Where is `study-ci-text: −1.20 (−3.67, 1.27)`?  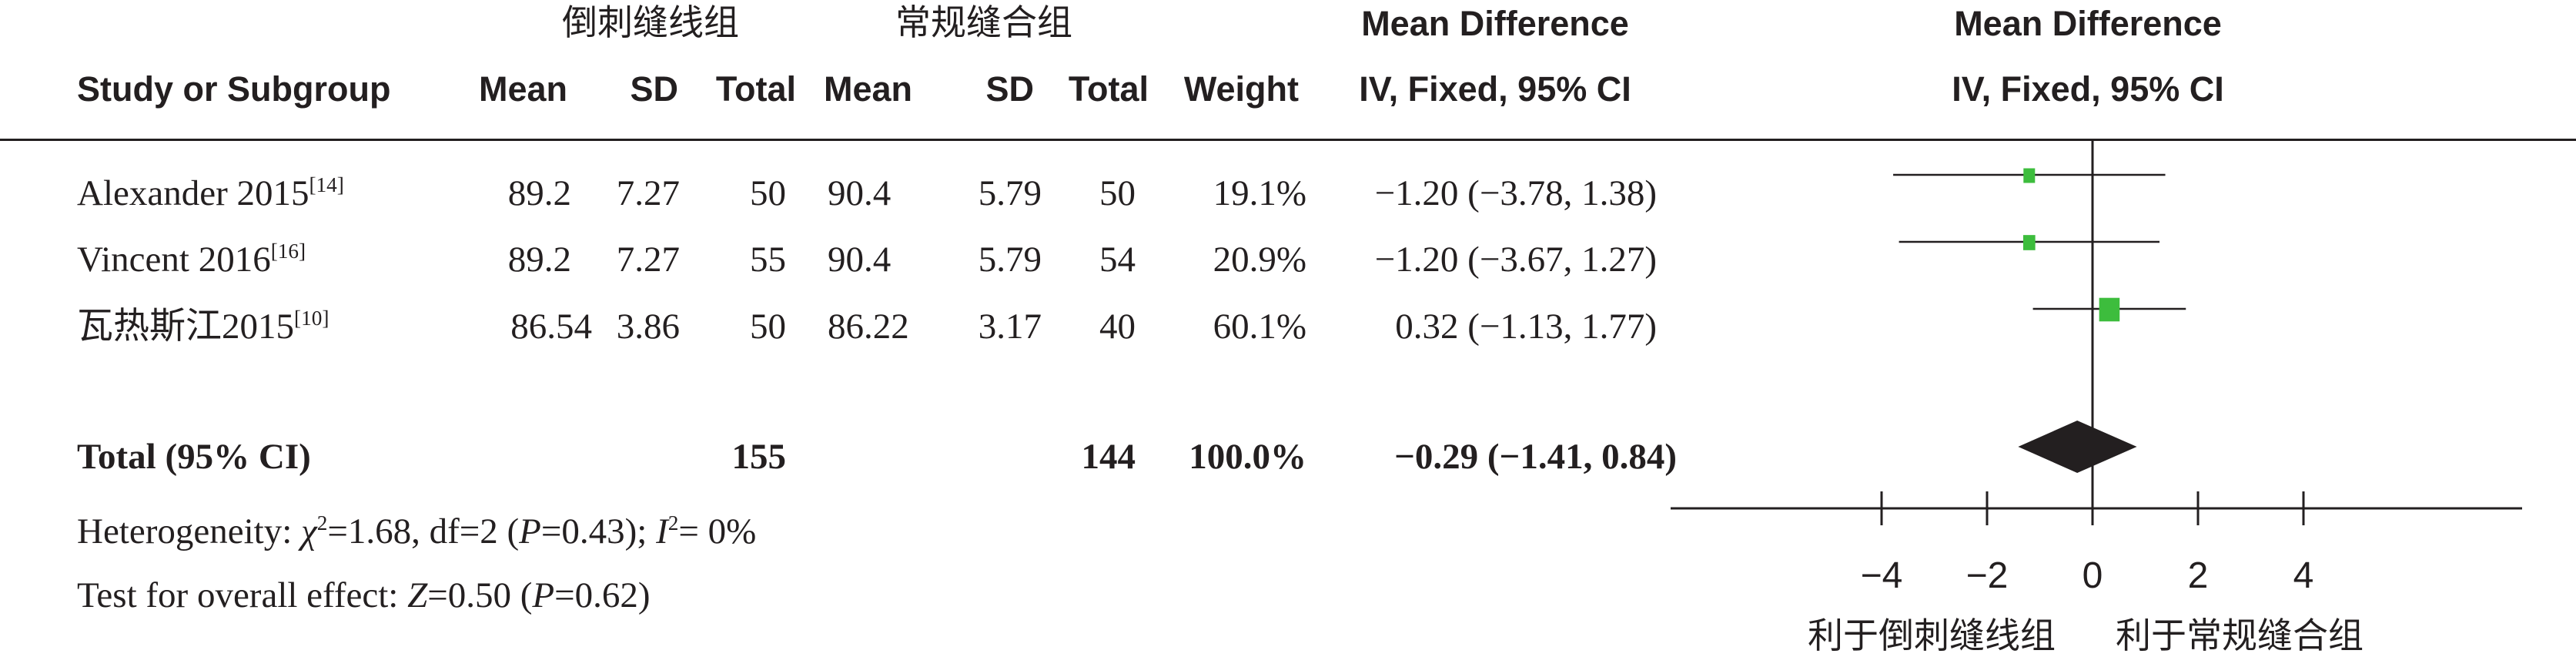 study-ci-text: −1.20 (−3.67, 1.27) is located at coordinates (1516, 260).